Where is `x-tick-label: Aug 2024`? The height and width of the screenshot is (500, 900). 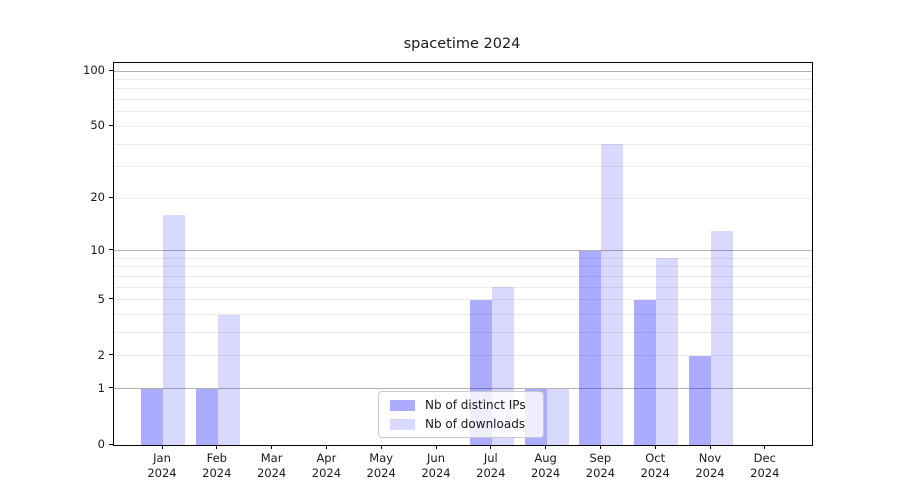 x-tick-label: Aug 2024 is located at coordinates (545, 465).